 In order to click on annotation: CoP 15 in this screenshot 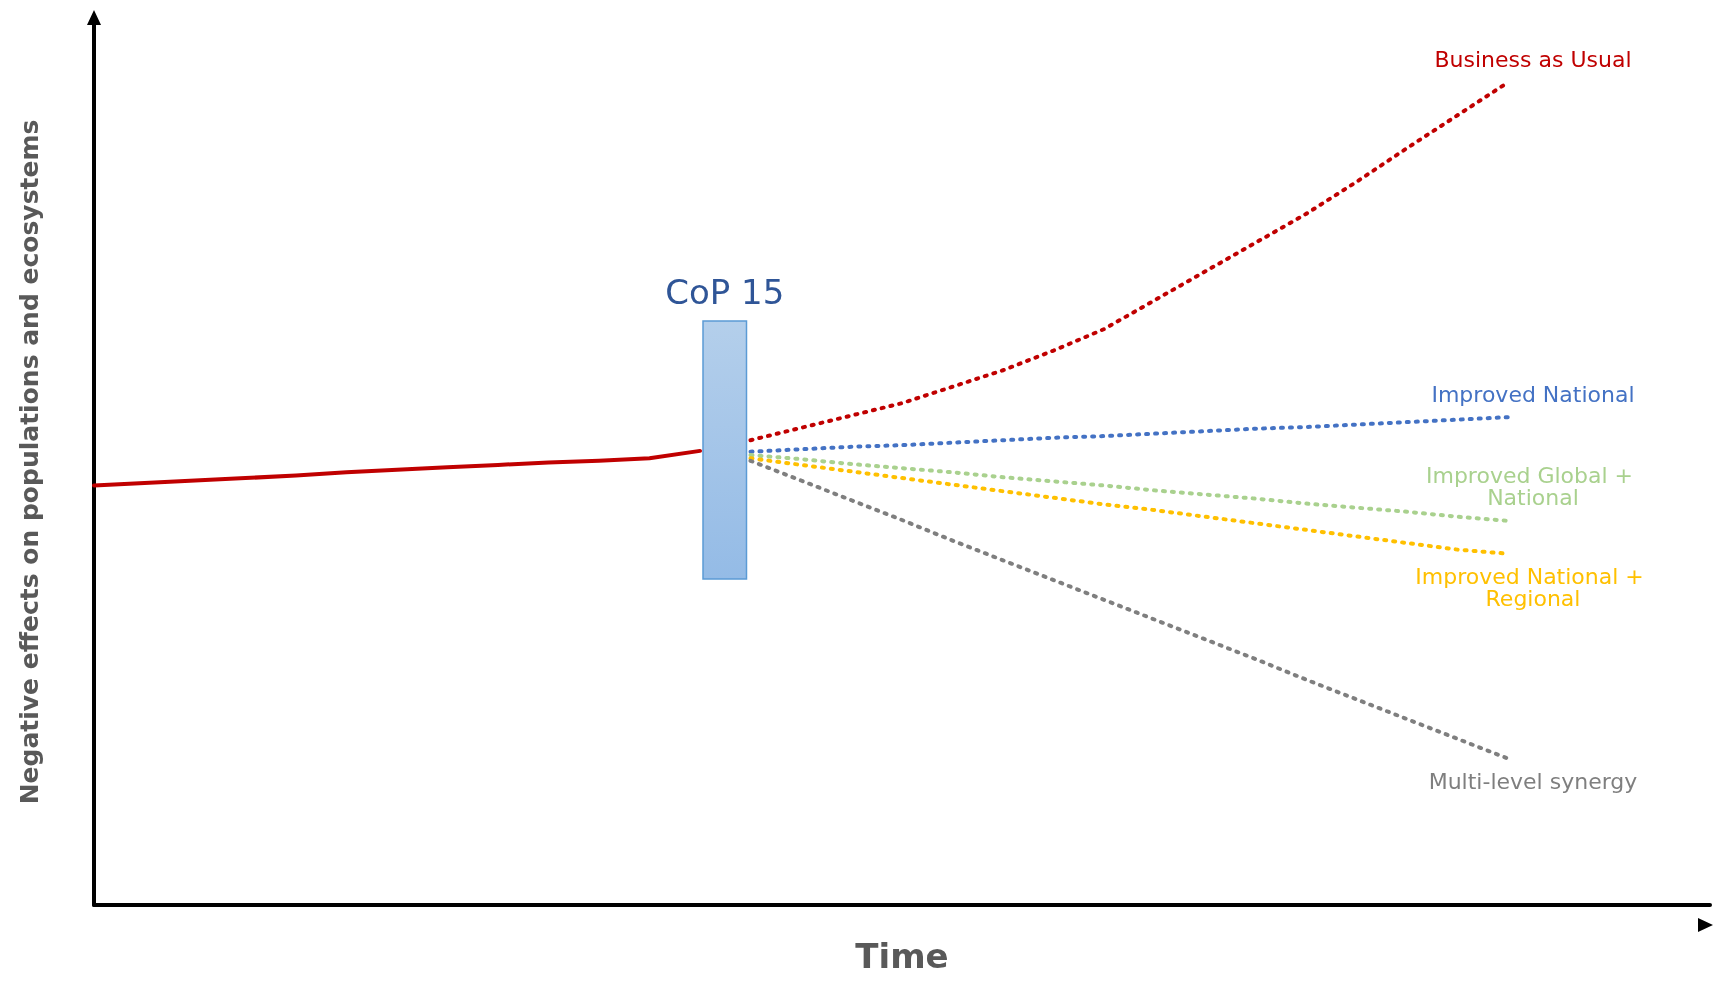, I will do `click(725, 291)`.